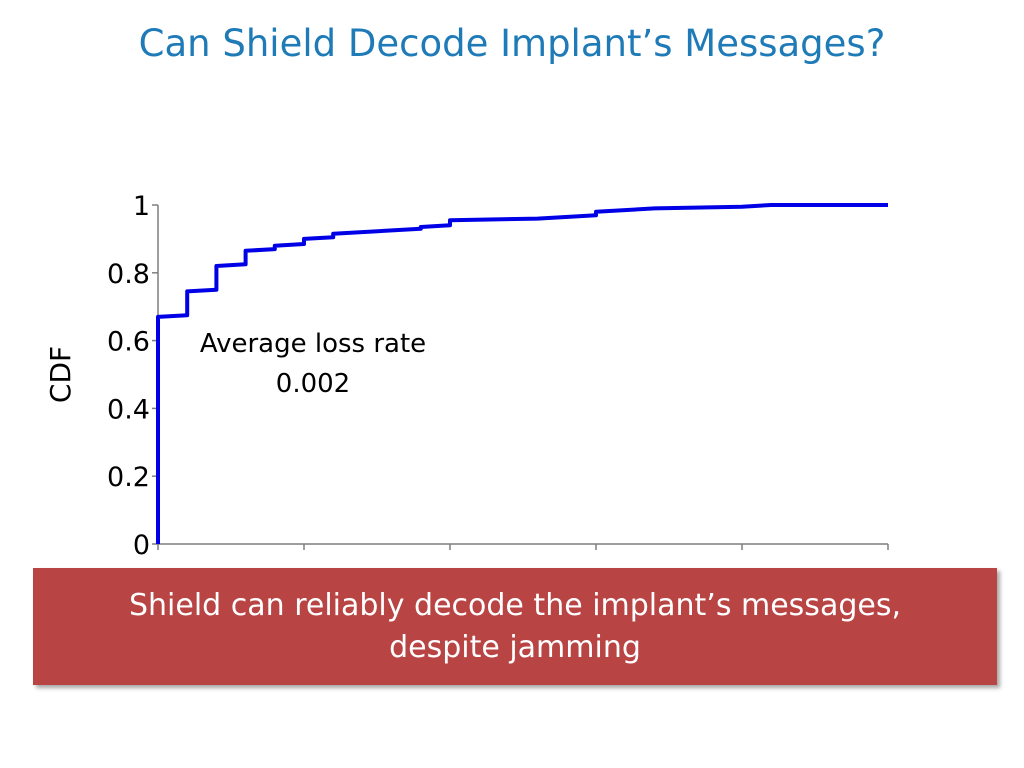 Image resolution: width=1024 pixels, height=768 pixels. I want to click on slide-title: Can Shield Decode Implant’s Messages?, so click(512, 43).